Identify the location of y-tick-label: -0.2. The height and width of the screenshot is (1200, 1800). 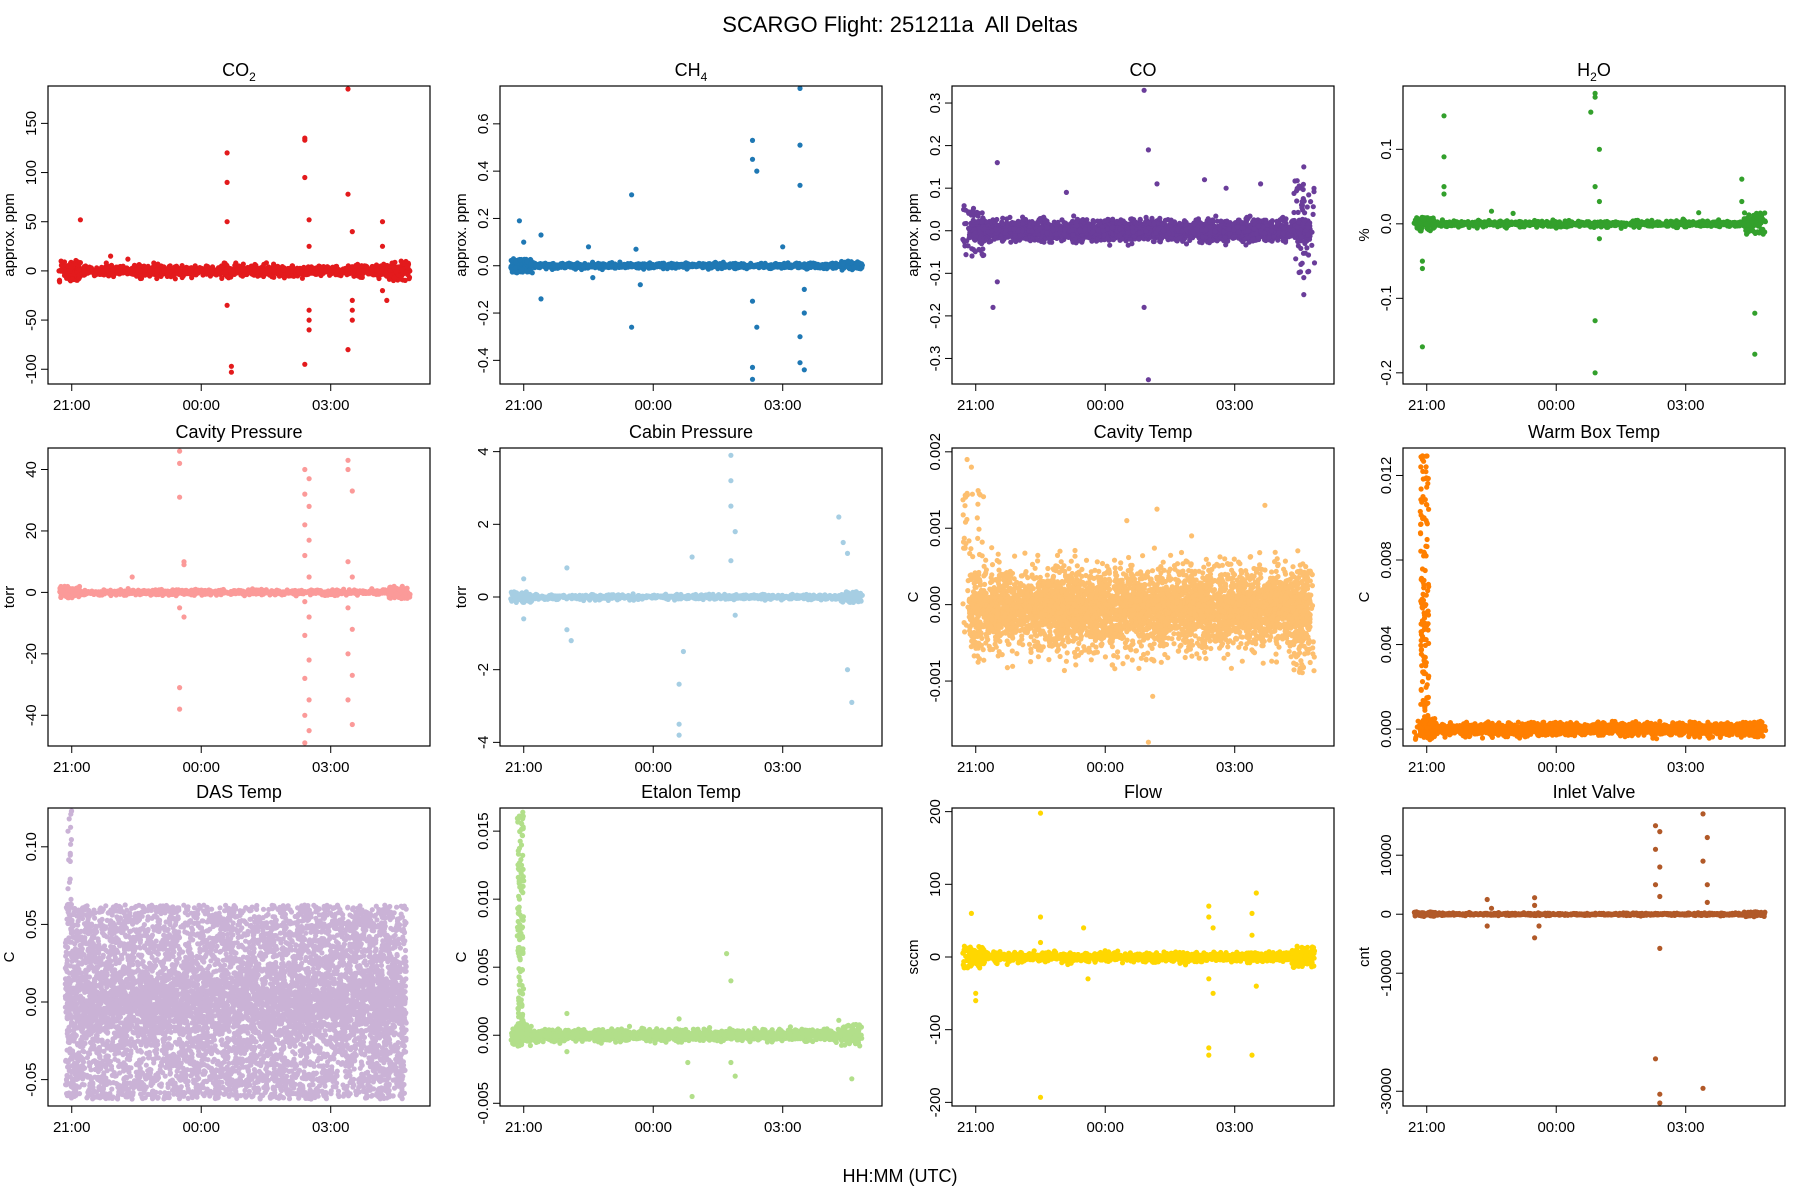
(483, 313).